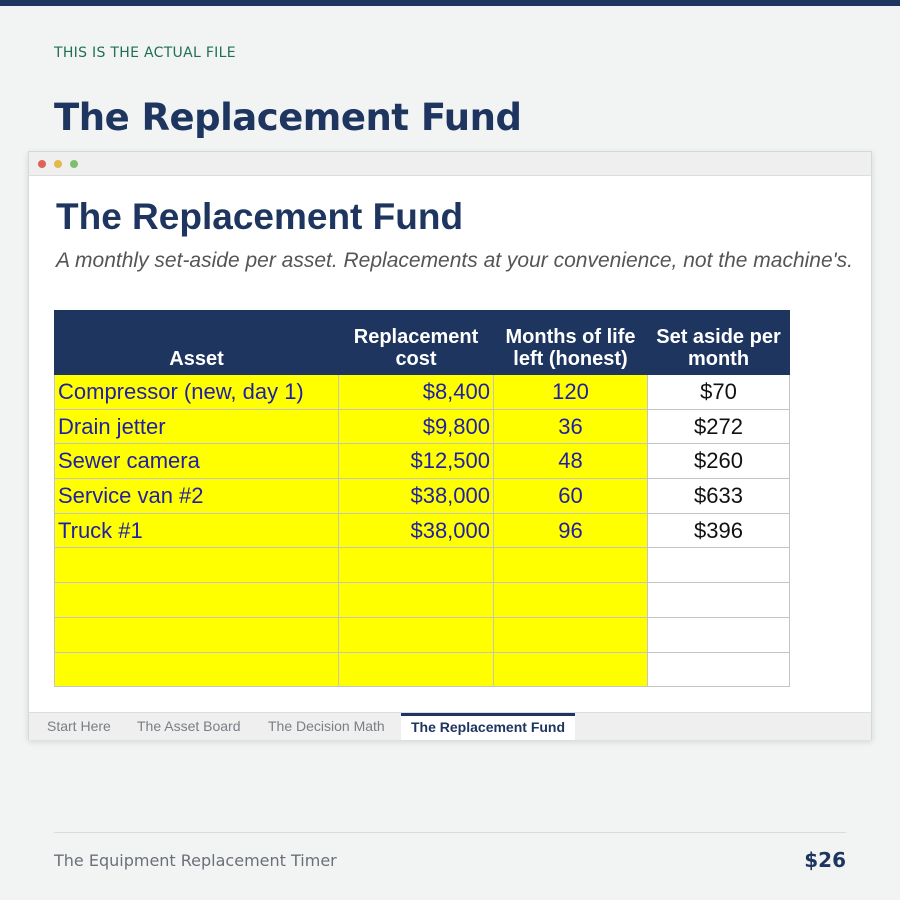  What do you see at coordinates (416, 426) in the screenshot?
I see `cost-cell: $9,800` at bounding box center [416, 426].